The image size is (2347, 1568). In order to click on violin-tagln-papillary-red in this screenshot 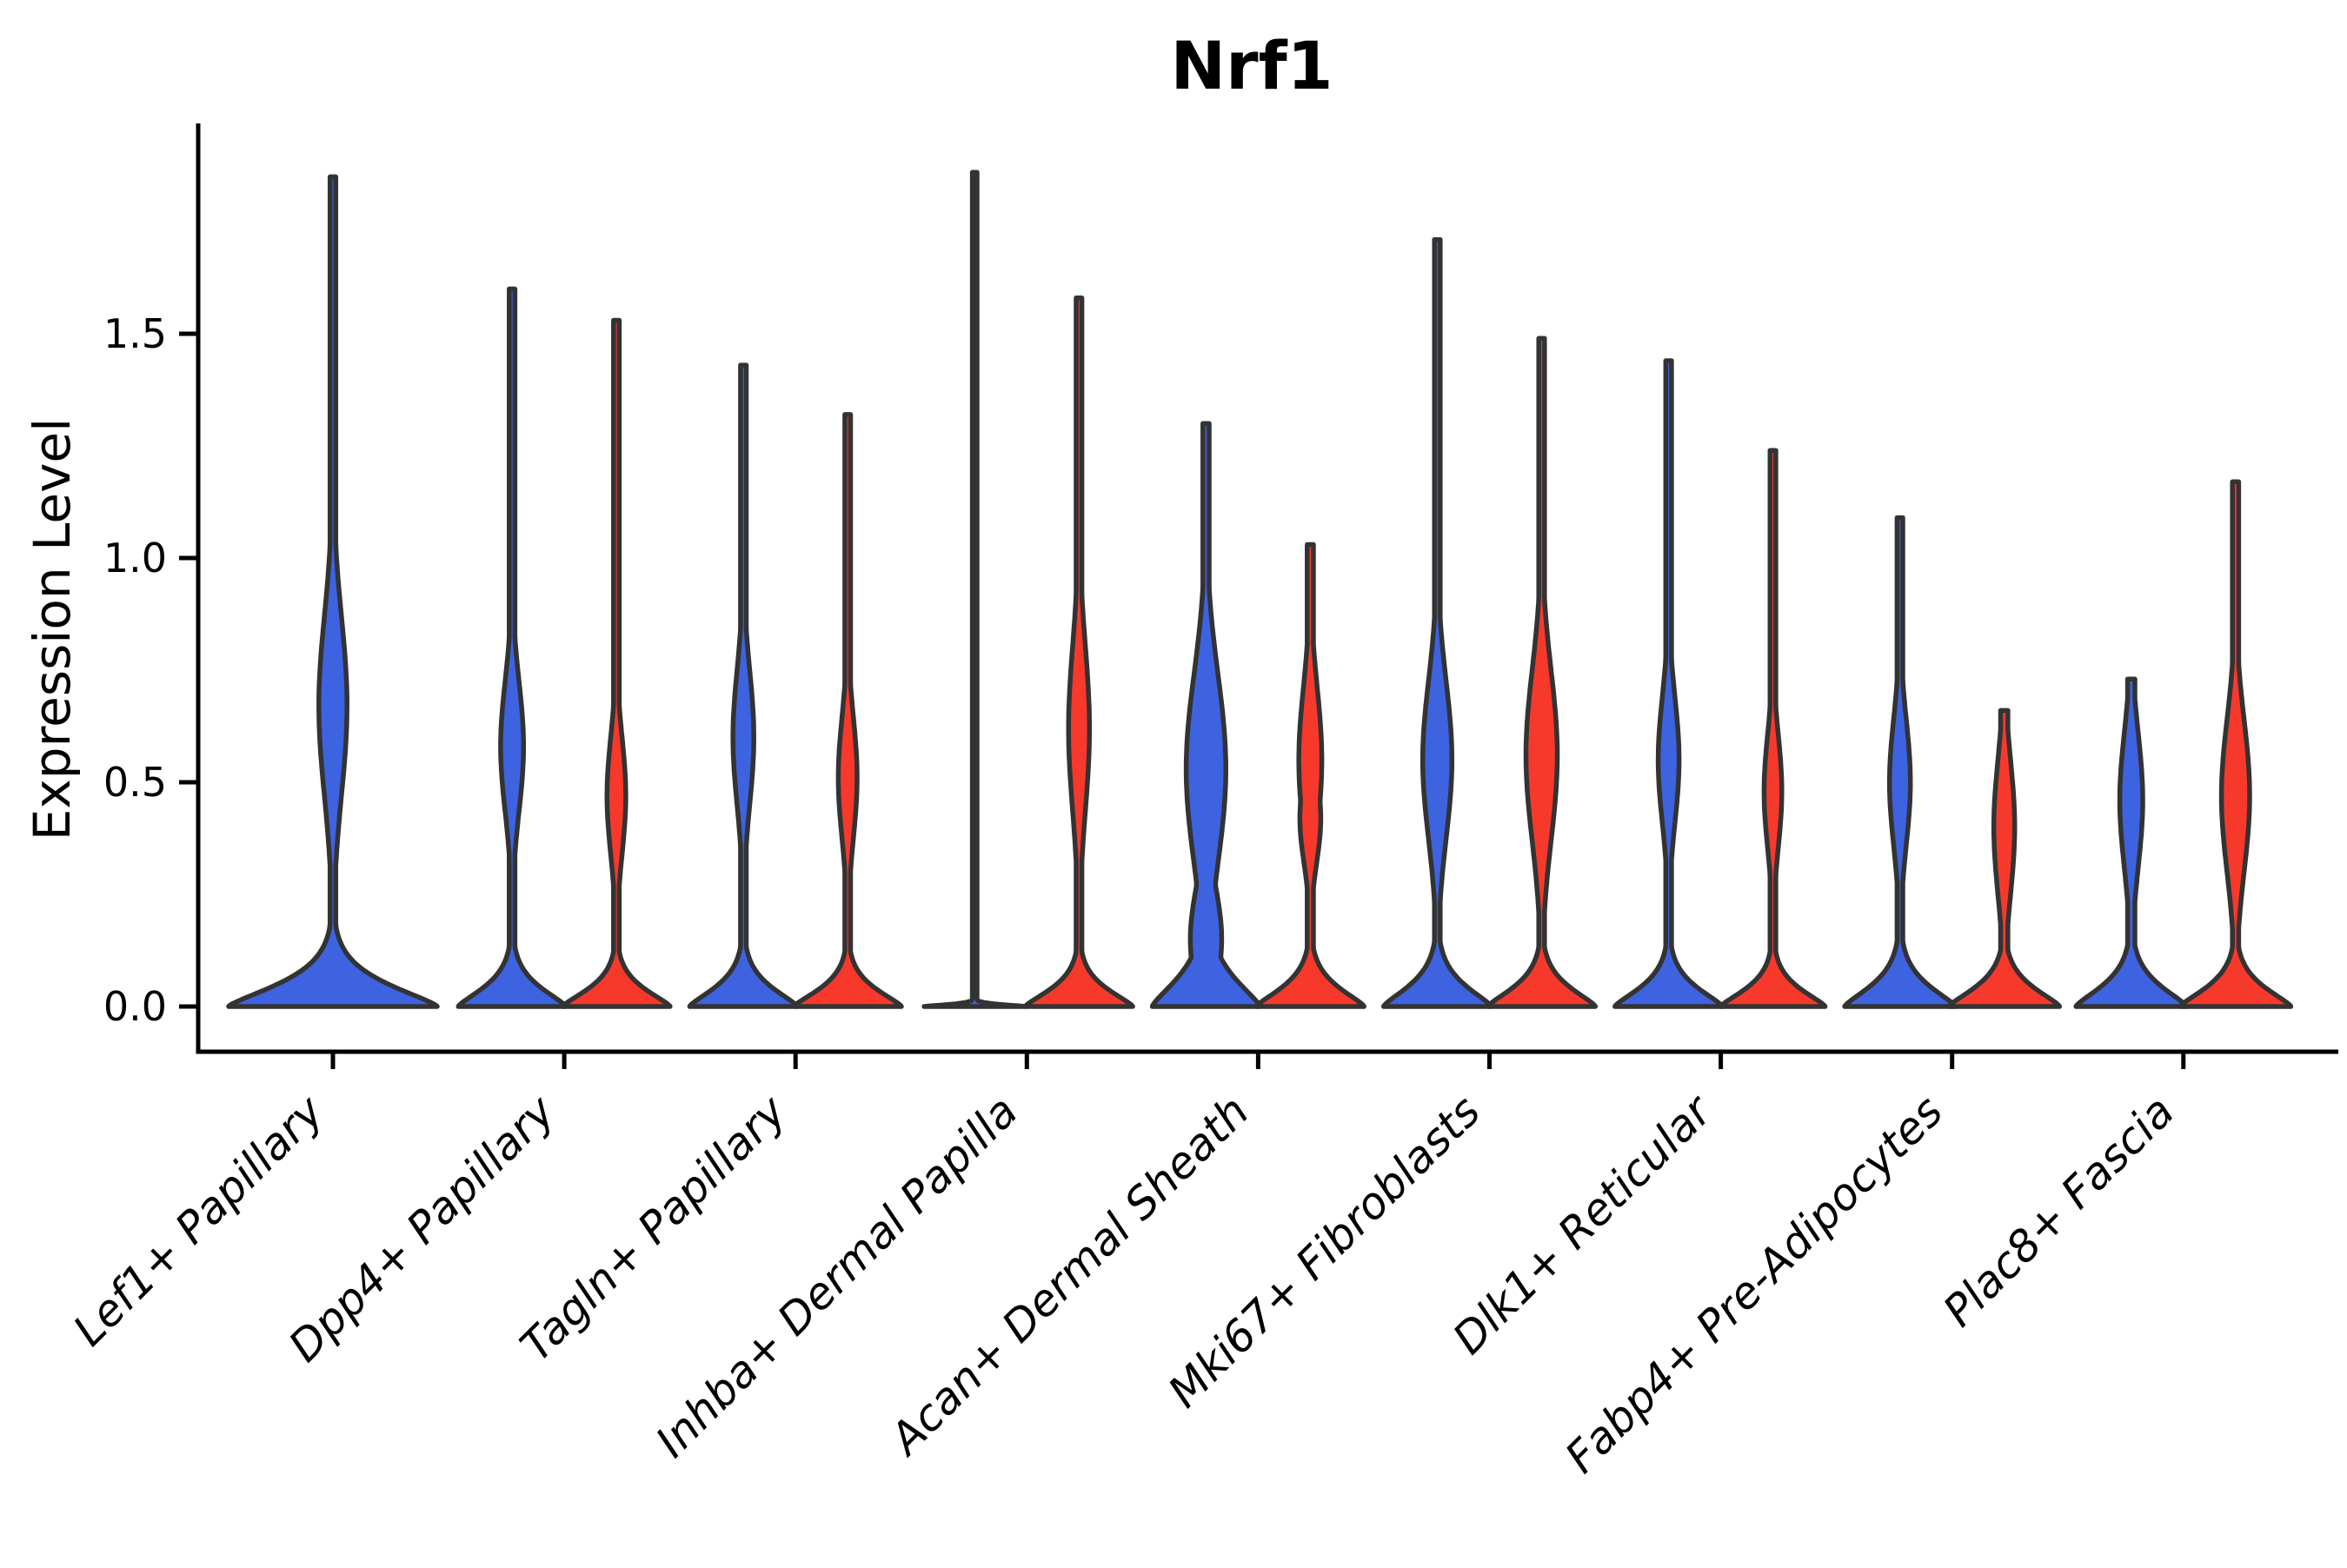, I will do `click(847, 710)`.